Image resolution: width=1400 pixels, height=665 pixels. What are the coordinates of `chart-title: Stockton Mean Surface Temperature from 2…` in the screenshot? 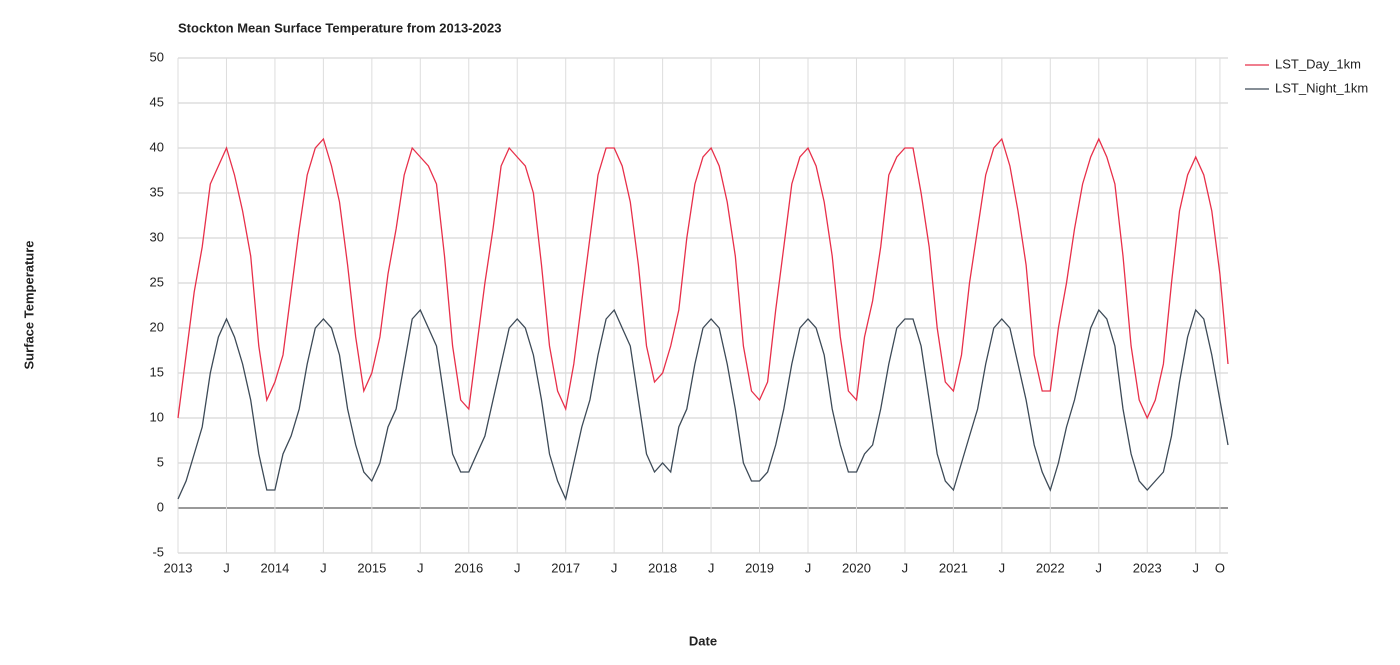 It's located at (339, 27).